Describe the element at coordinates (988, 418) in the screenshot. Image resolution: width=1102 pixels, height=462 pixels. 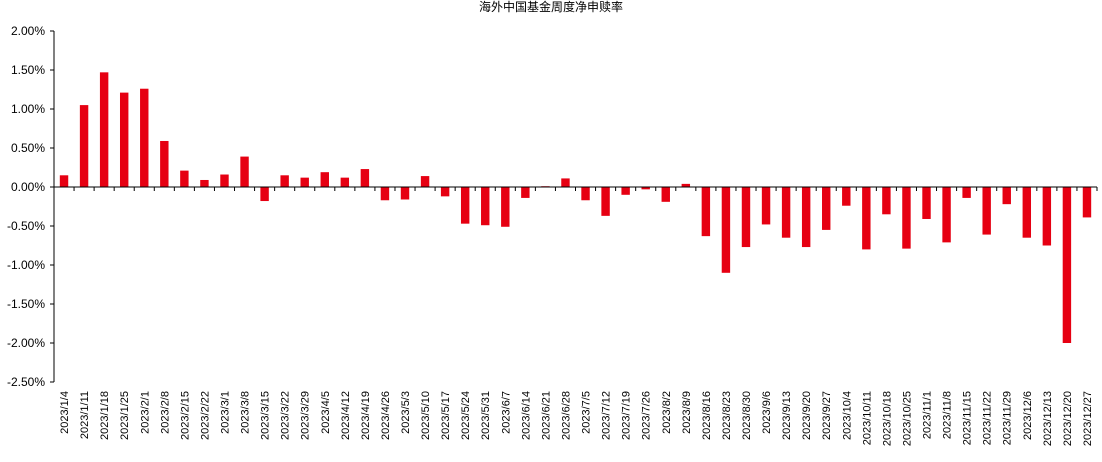
I see `x-tick-label: 2023/11/22` at that location.